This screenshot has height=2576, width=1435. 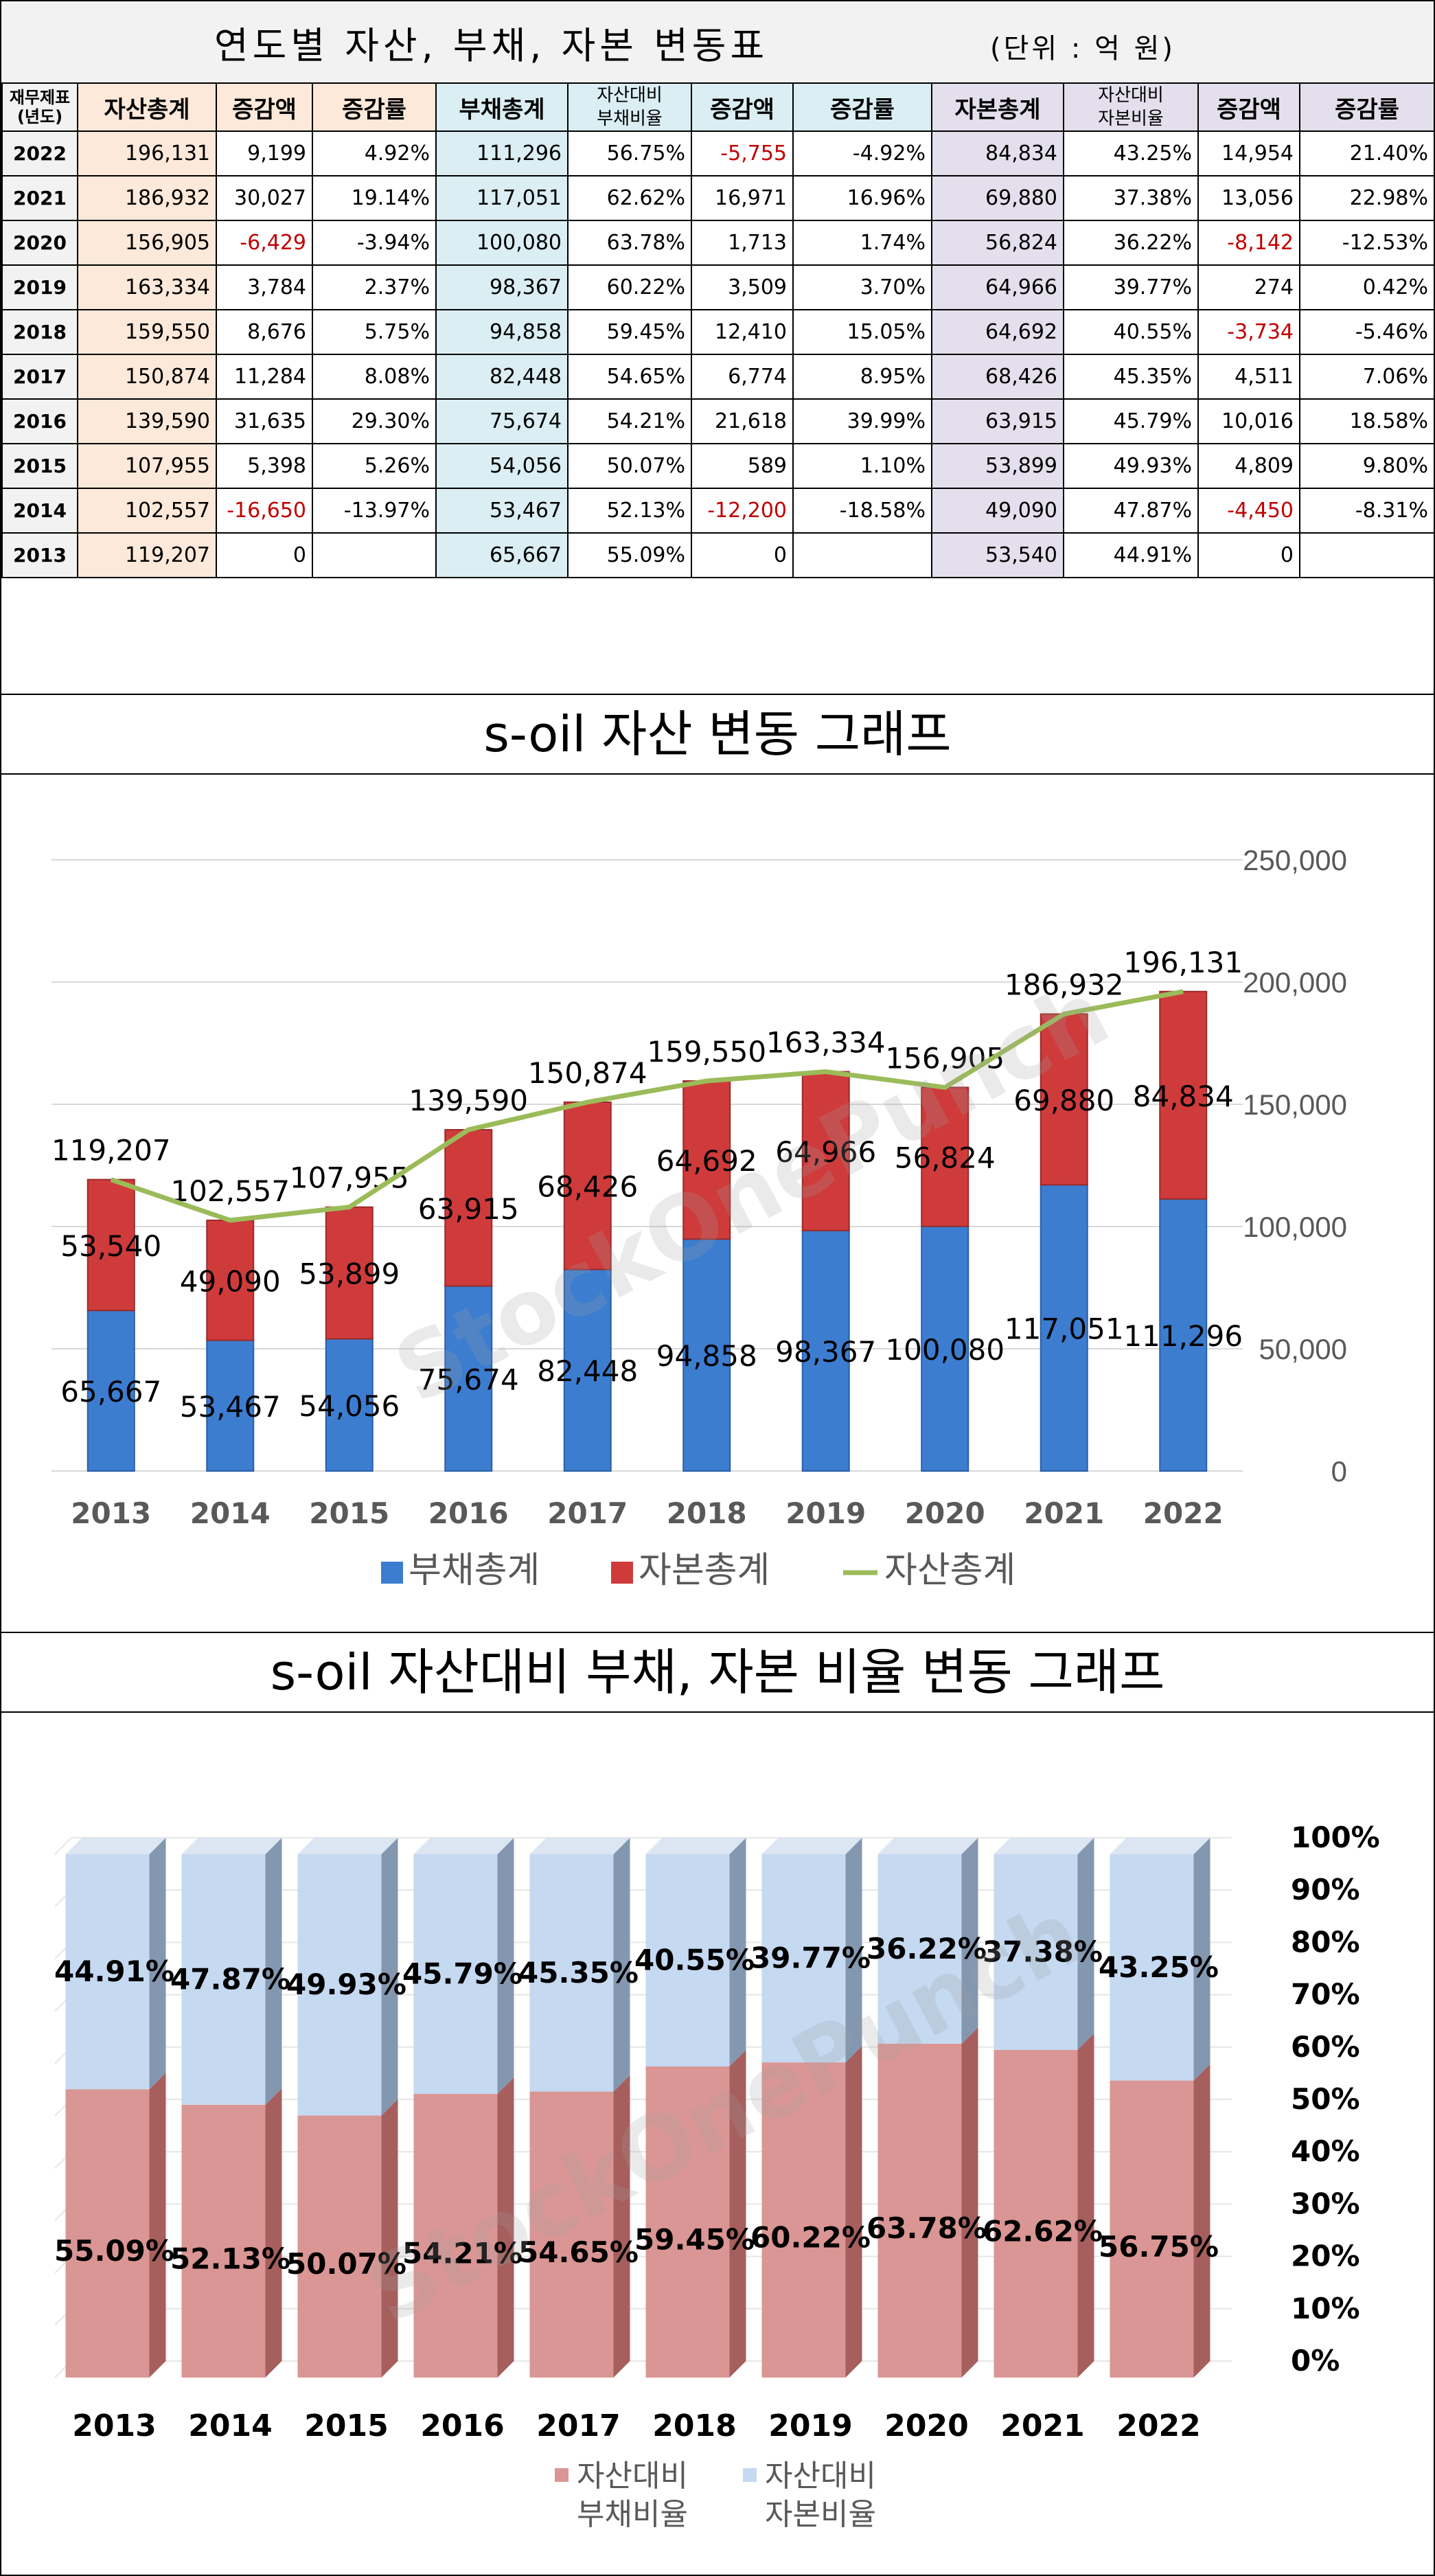 I want to click on table-cell: 54.21%, so click(x=629, y=421).